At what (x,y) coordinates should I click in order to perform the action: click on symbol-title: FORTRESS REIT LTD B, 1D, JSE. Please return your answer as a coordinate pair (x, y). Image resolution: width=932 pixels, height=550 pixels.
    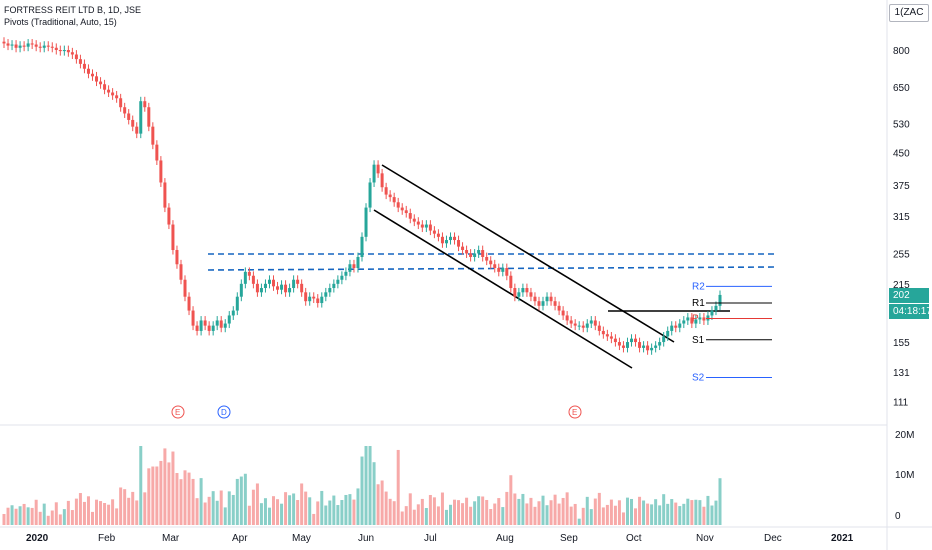
    Looking at the image, I should click on (73, 10).